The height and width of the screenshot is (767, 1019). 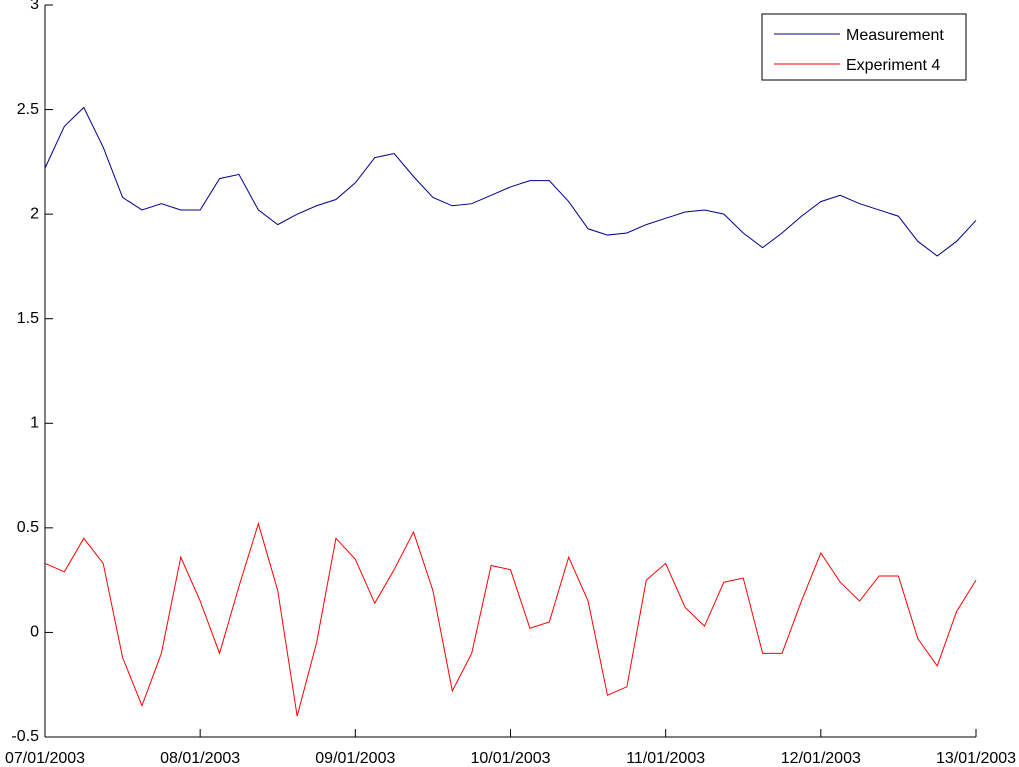 I want to click on x-tick-label: 09/01/2003, so click(x=355, y=758).